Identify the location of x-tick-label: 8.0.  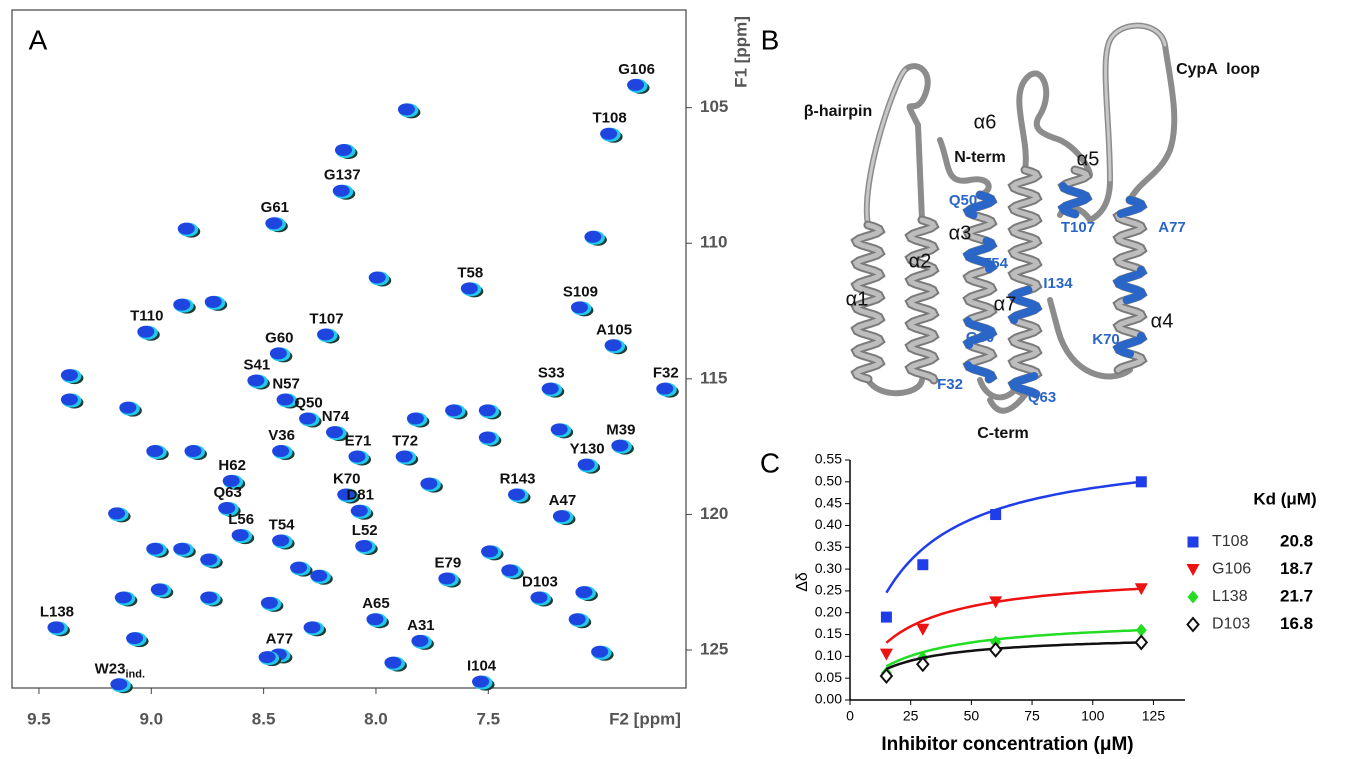
(376, 718).